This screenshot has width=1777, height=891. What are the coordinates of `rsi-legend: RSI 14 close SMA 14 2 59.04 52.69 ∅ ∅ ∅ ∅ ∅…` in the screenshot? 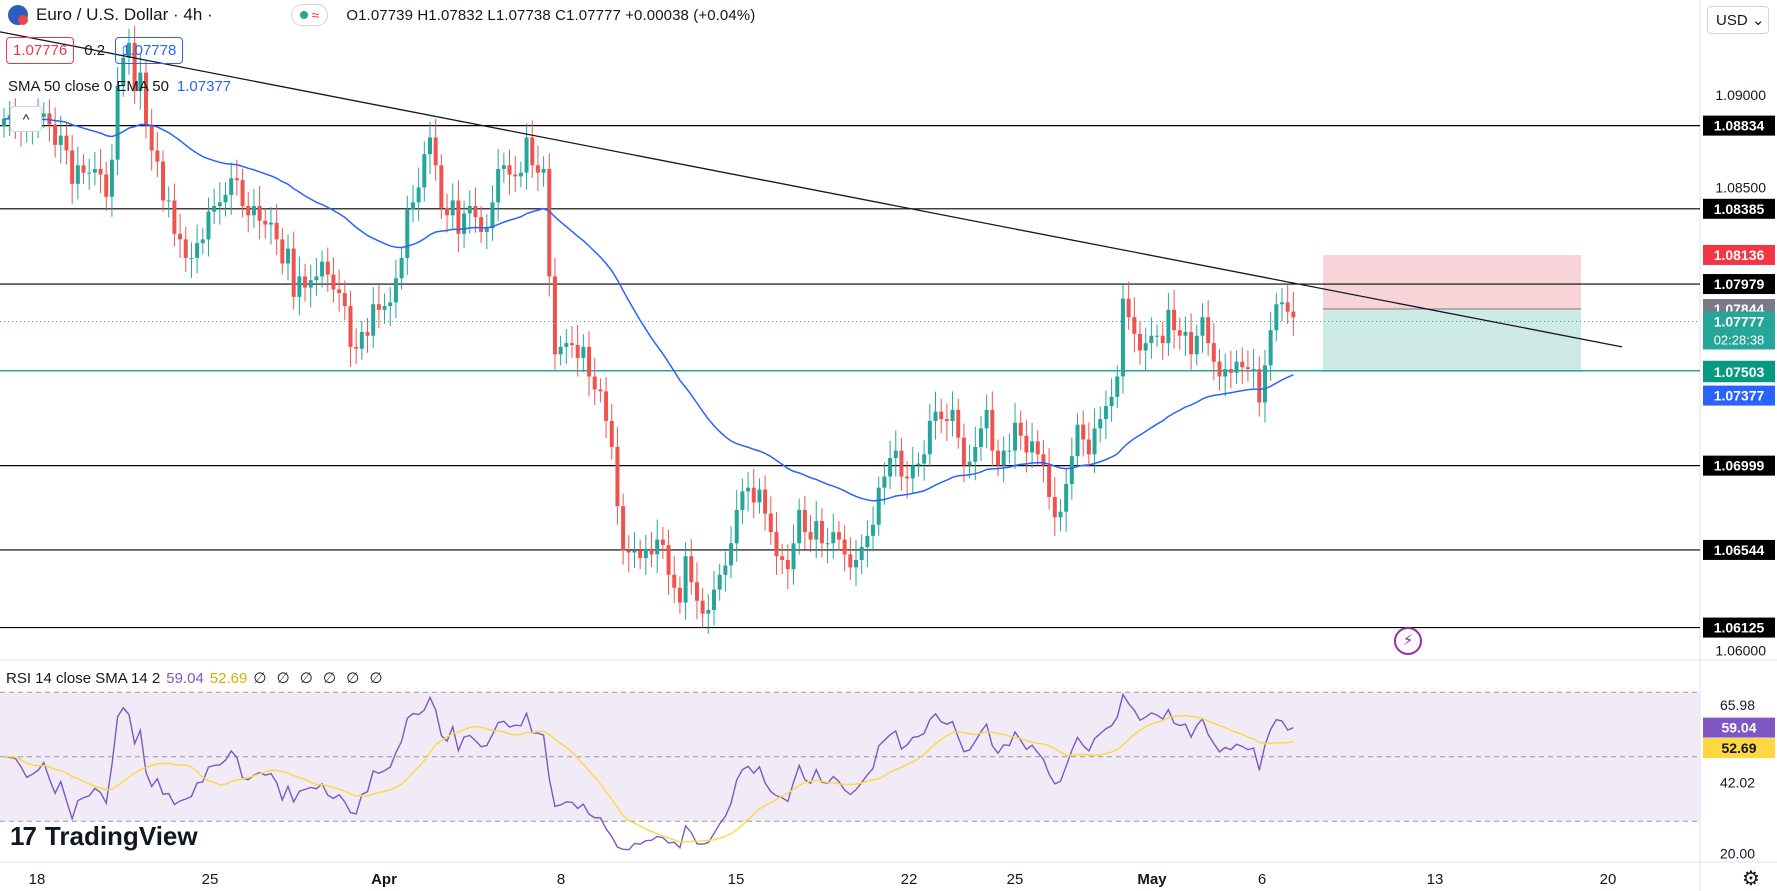 It's located at (196, 678).